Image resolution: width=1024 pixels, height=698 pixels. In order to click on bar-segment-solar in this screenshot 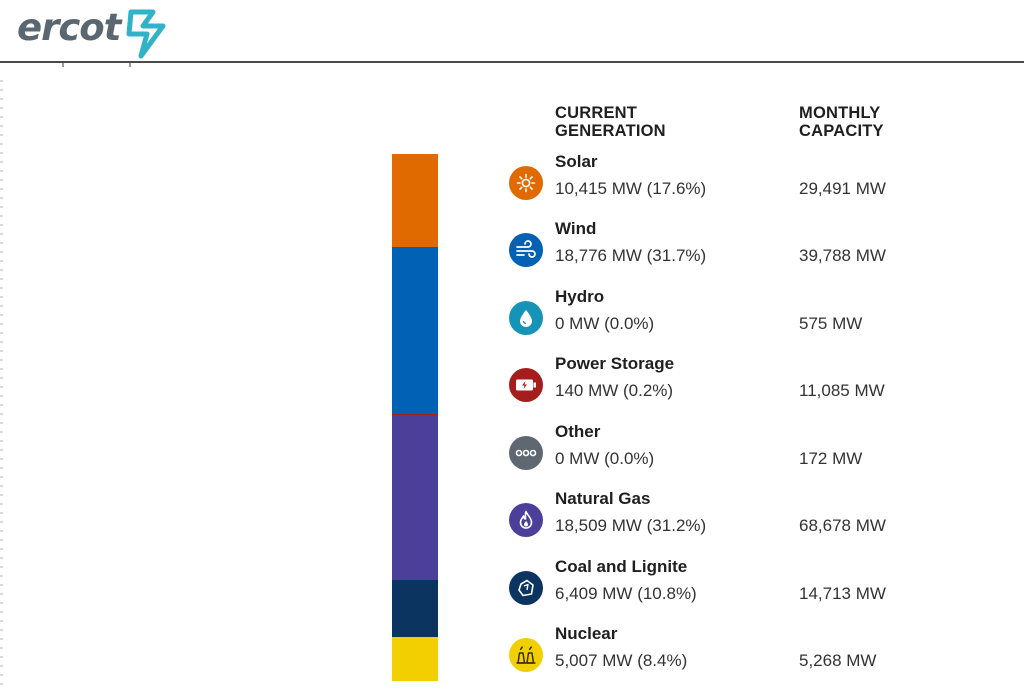, I will do `click(415, 200)`.